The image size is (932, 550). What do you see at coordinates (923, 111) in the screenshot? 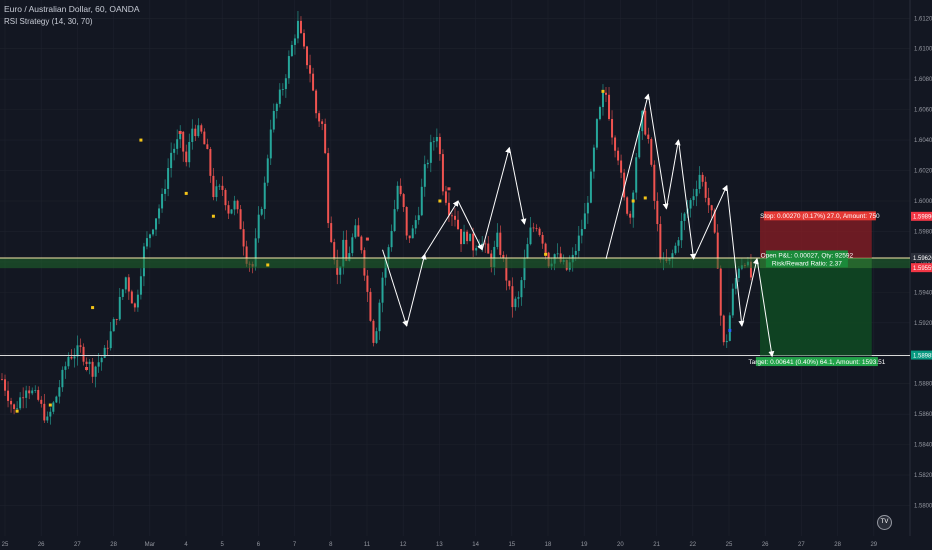
I see `y-tick-label: 1.60600` at bounding box center [923, 111].